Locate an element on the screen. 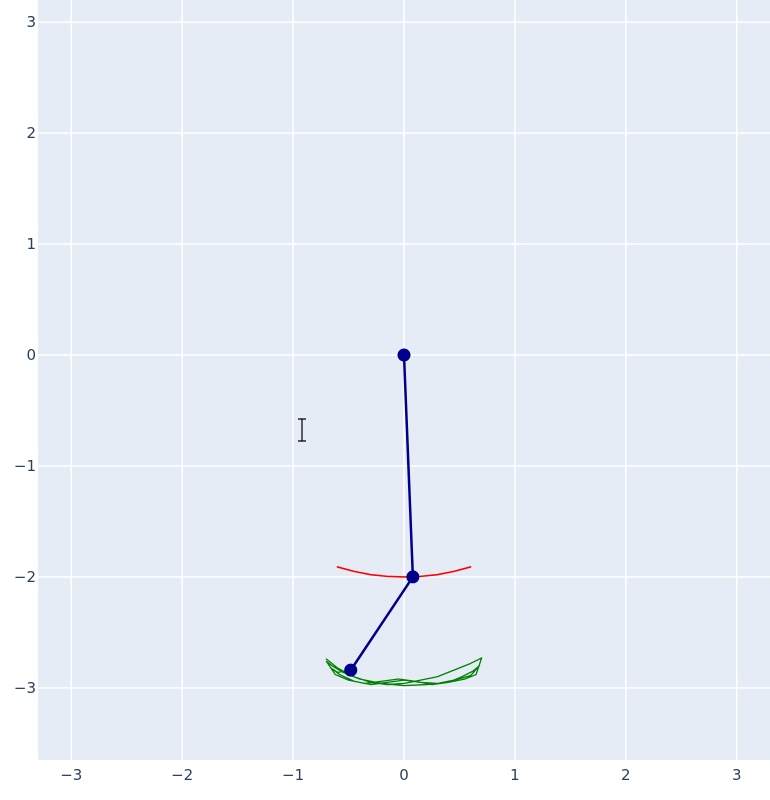  x-tick-label: 2 is located at coordinates (626, 775).